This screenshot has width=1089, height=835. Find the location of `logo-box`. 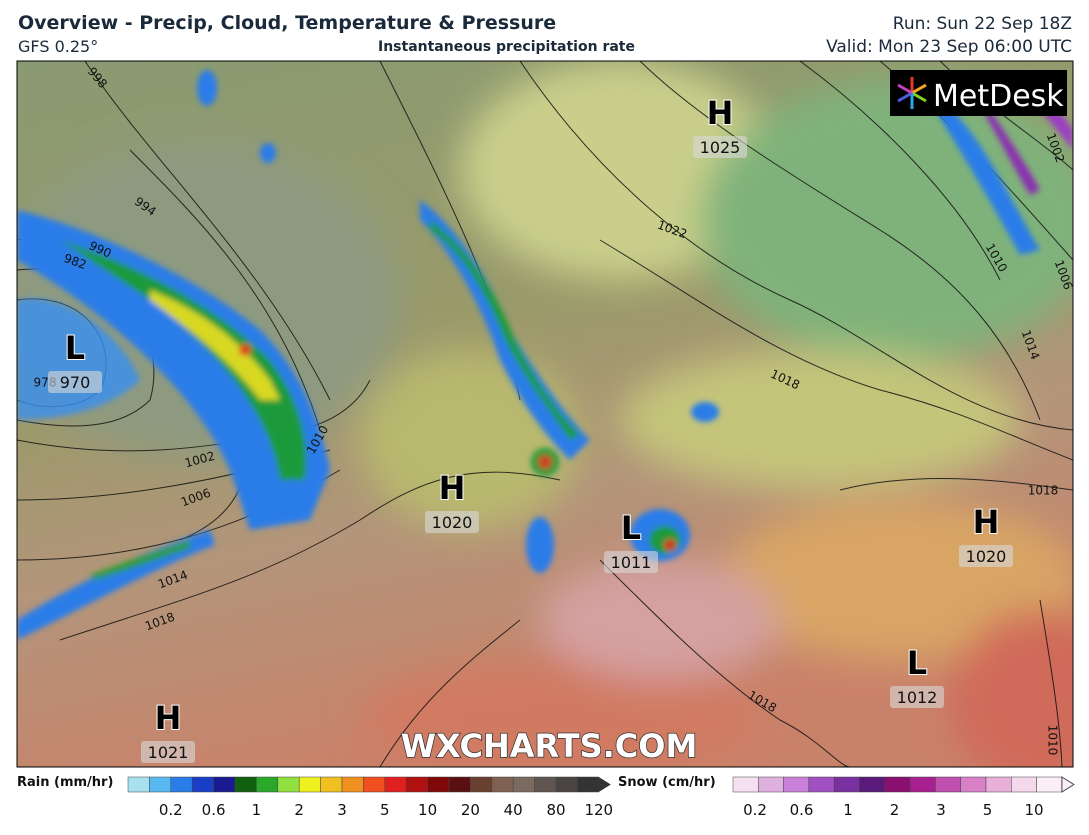

logo-box is located at coordinates (978, 93).